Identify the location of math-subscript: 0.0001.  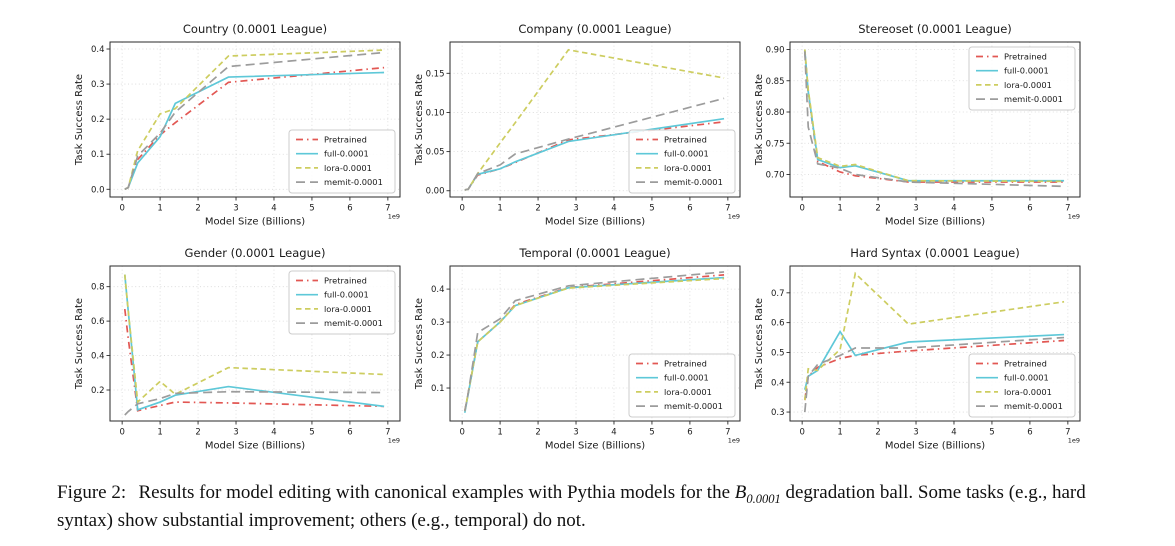
(763, 498).